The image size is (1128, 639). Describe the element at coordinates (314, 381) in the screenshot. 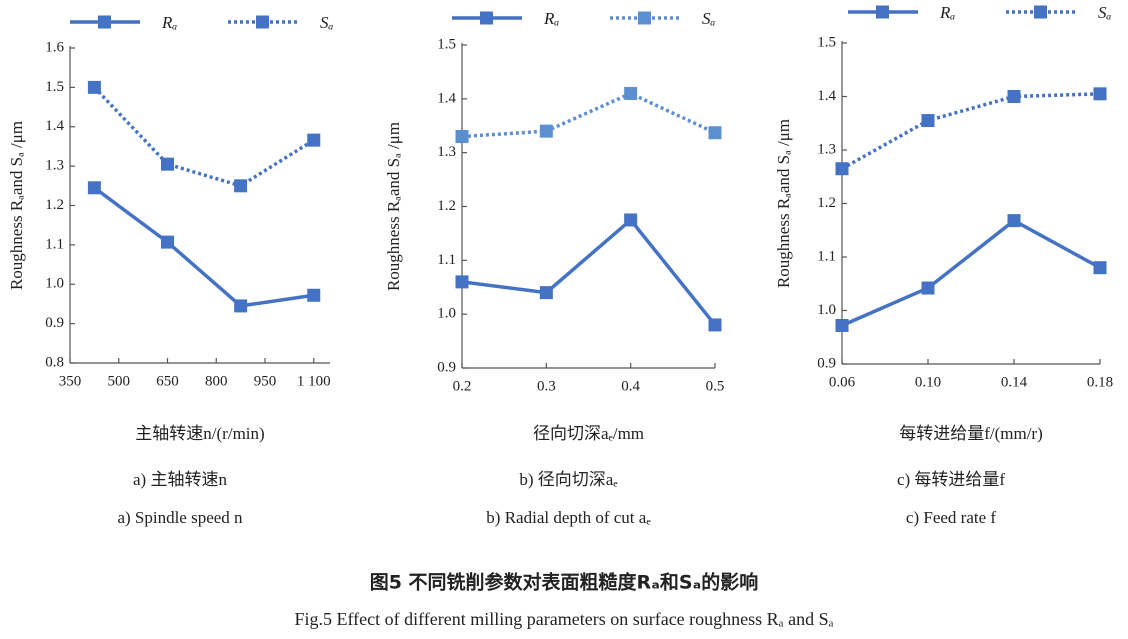

I see `x-tick-label: 1 100` at that location.